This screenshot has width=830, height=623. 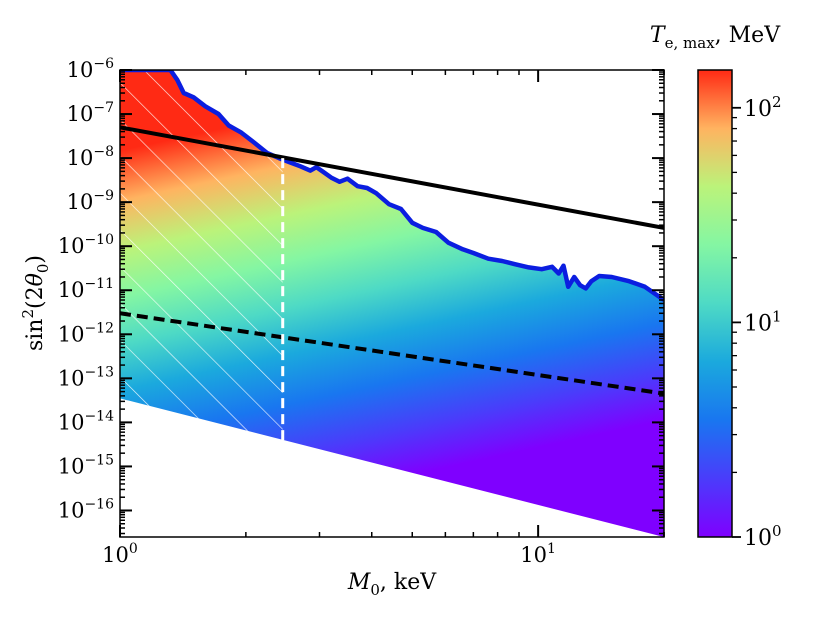 What do you see at coordinates (763, 536) in the screenshot?
I see `colorbar-tick-label: 10⁰` at bounding box center [763, 536].